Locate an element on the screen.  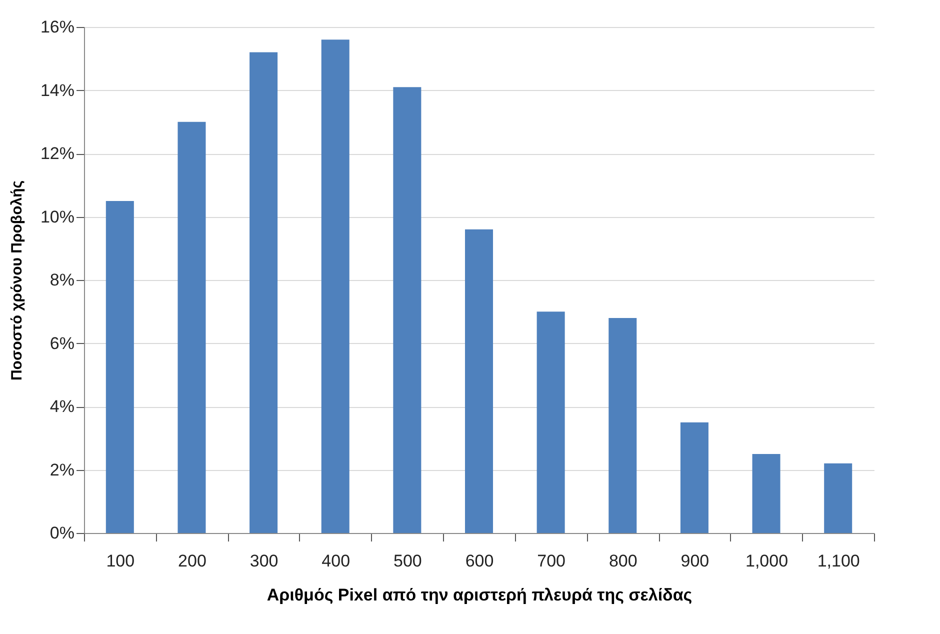
y-tick-label: 4% is located at coordinates (62, 406).